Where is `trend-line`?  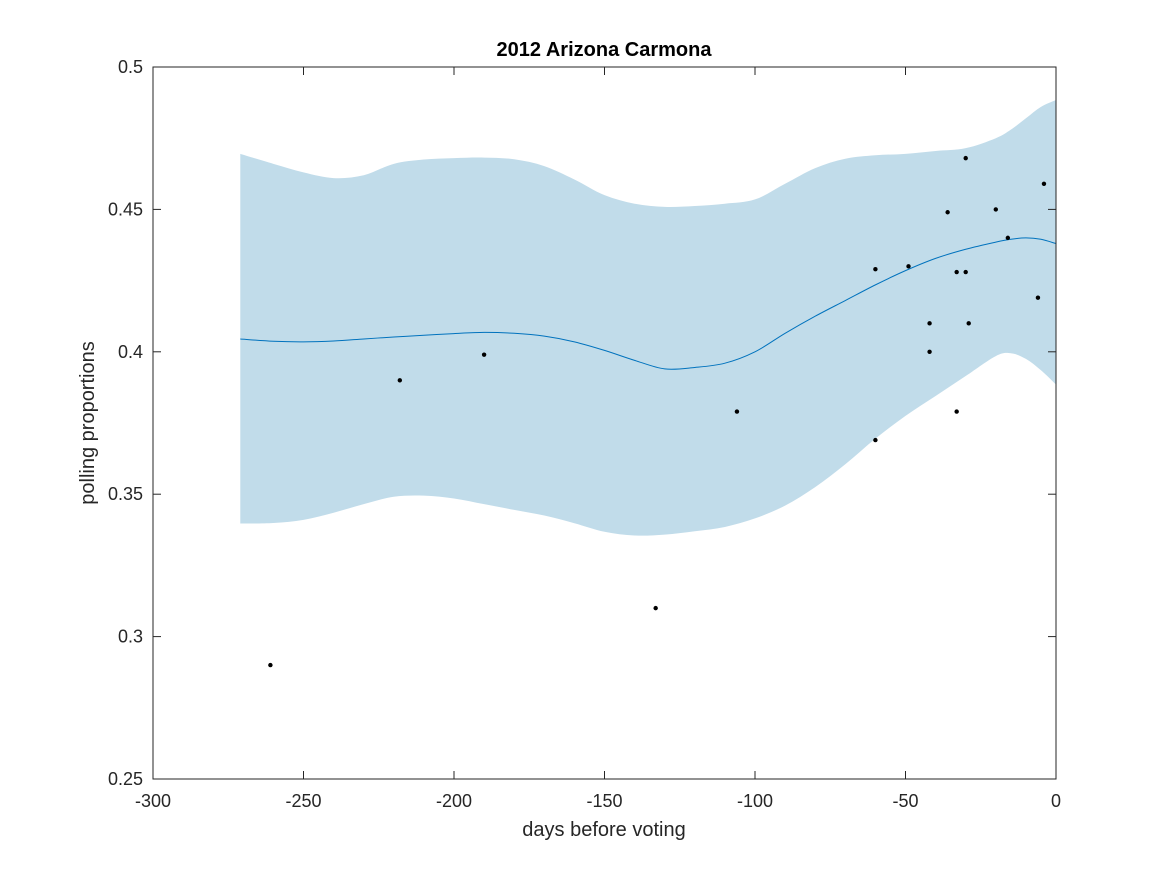 trend-line is located at coordinates (648, 303).